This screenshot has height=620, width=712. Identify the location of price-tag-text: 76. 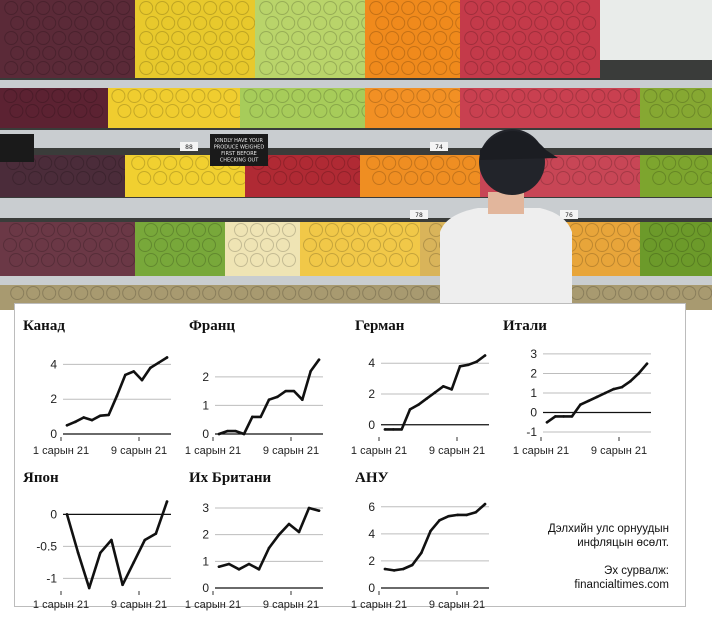
(569, 215).